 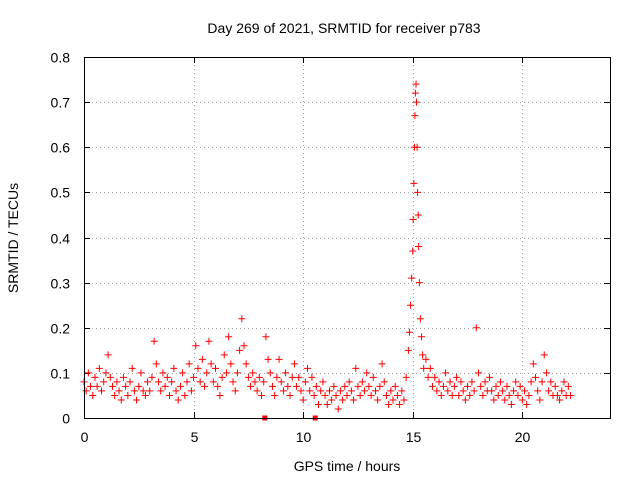 I want to click on y-tick-label: 0, so click(x=66, y=419).